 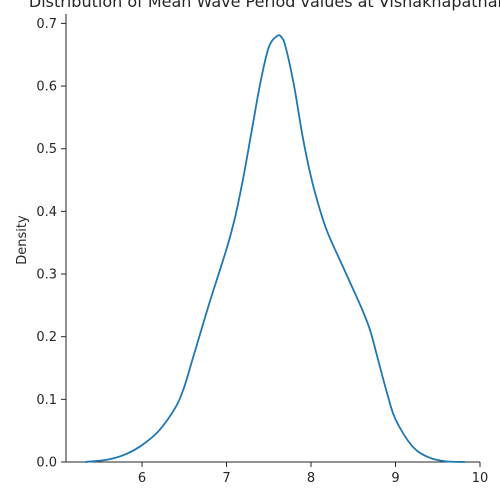 What do you see at coordinates (46, 463) in the screenshot?
I see `y-tick-label: 0.0` at bounding box center [46, 463].